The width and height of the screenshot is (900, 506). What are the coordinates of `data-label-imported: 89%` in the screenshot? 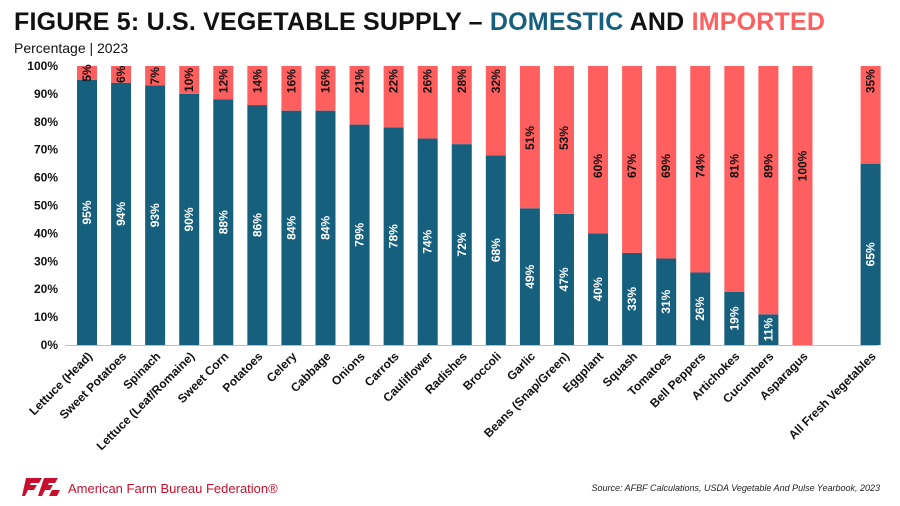 It's located at (768, 166).